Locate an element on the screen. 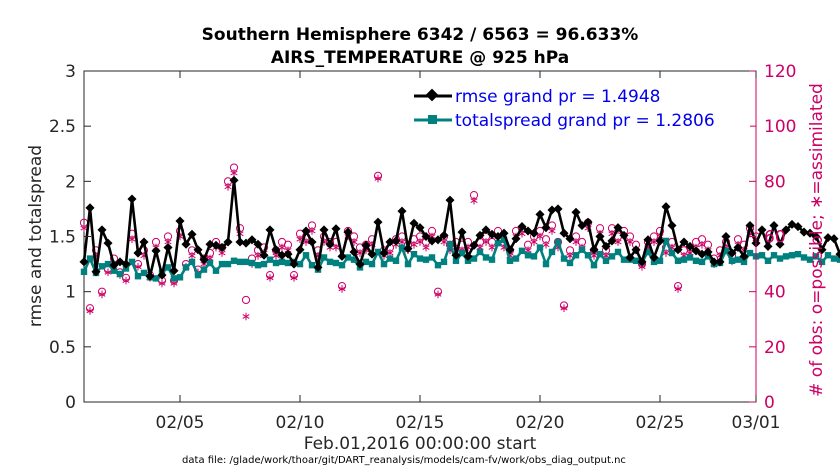 The image size is (840, 473). y2-tick-label: 100 is located at coordinates (780, 127).